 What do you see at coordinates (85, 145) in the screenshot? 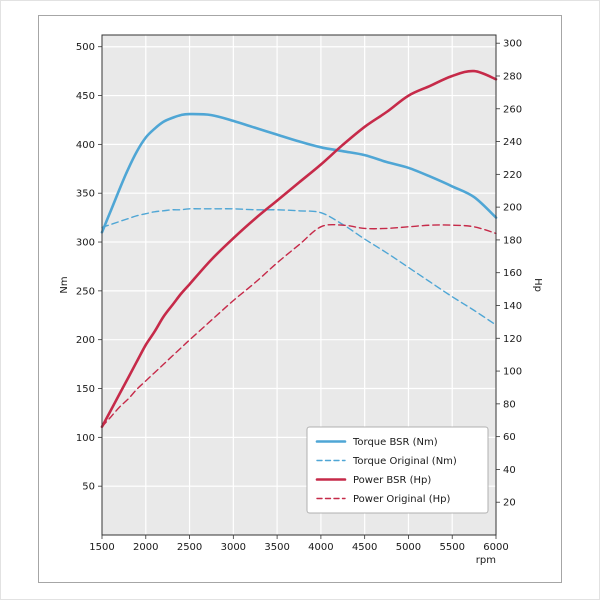
I see `y-left-tick-label: 400` at bounding box center [85, 145].